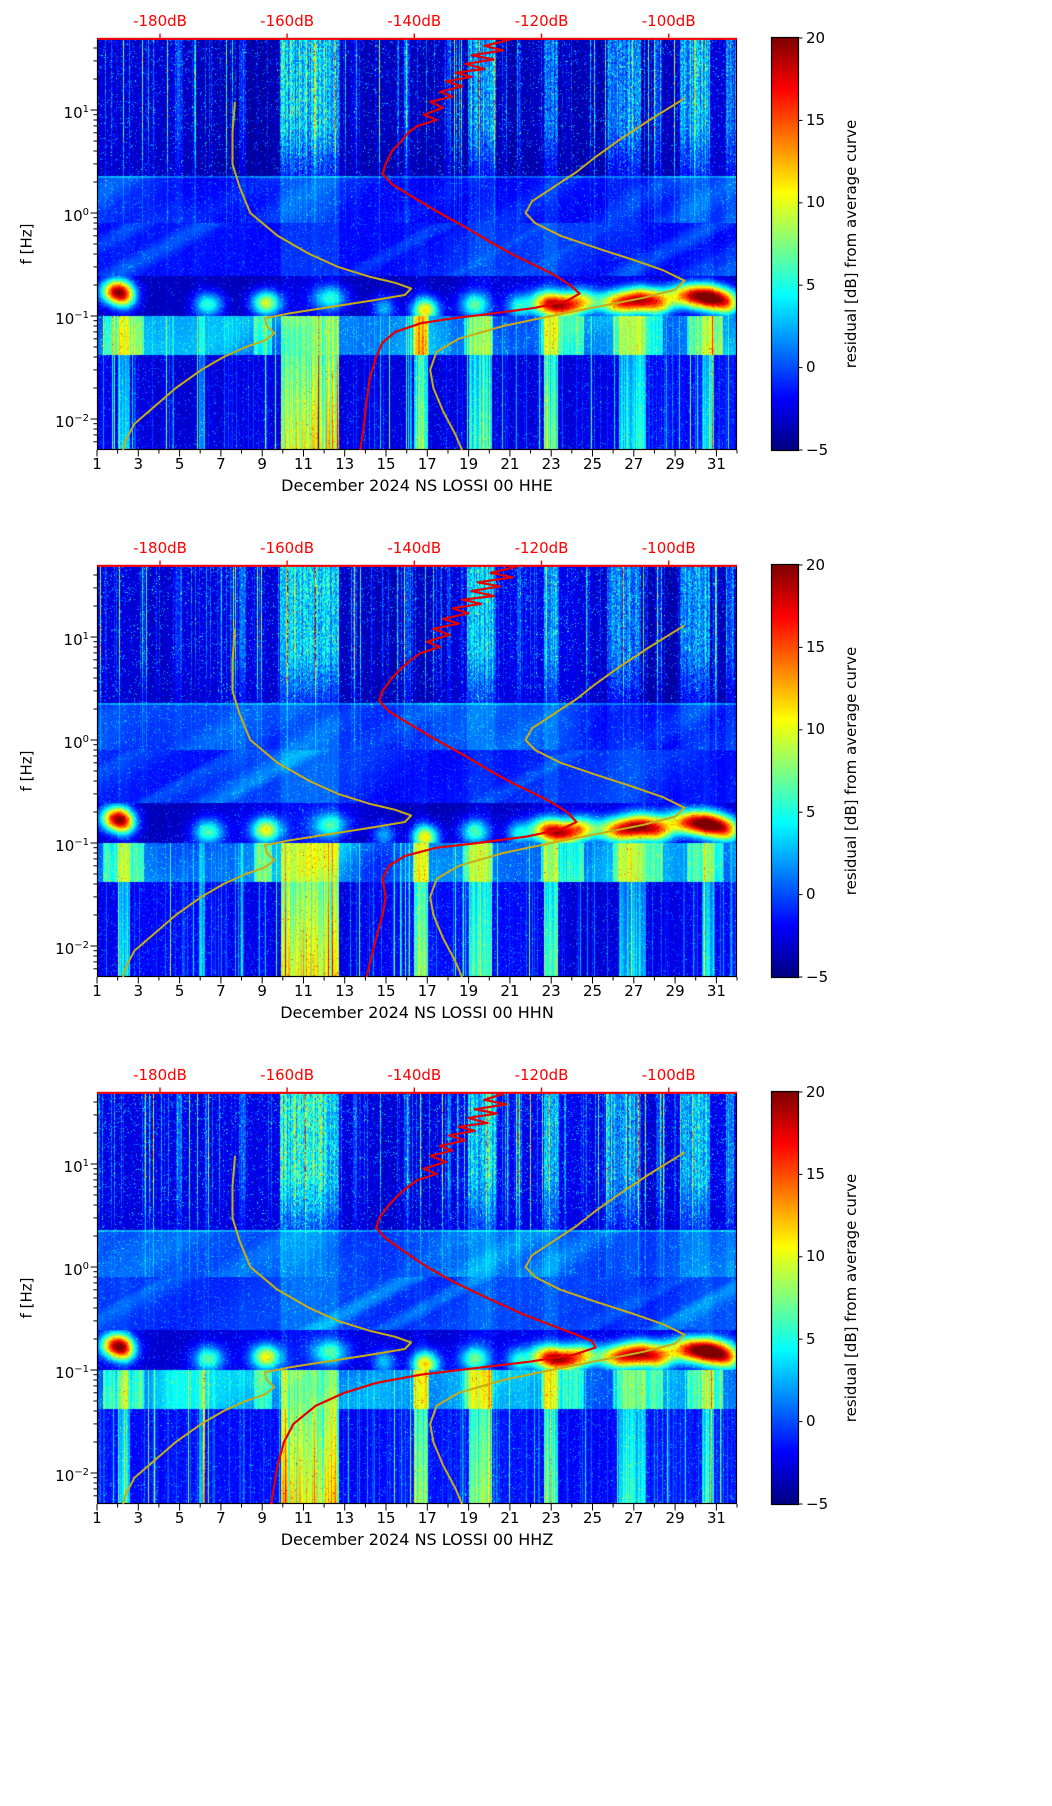 The image size is (1052, 1806). What do you see at coordinates (417, 1539) in the screenshot?
I see `panel-title: December 2024 NS LOSSI 00 HHZ` at bounding box center [417, 1539].